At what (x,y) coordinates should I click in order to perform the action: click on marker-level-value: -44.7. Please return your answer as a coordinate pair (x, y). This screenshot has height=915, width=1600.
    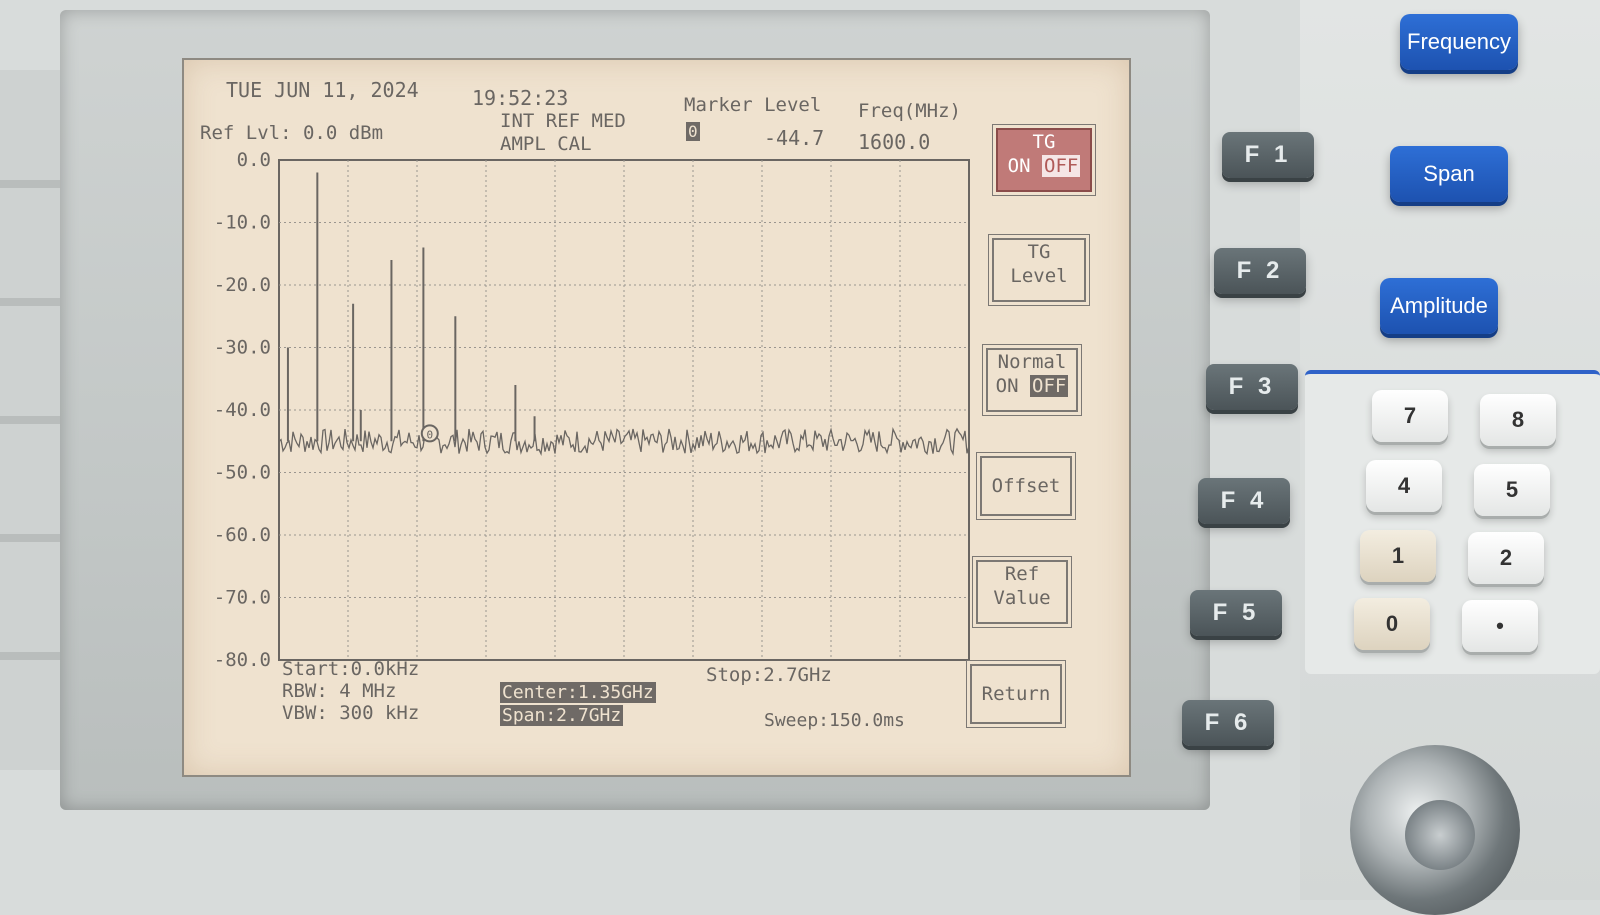
    Looking at the image, I should click on (794, 138).